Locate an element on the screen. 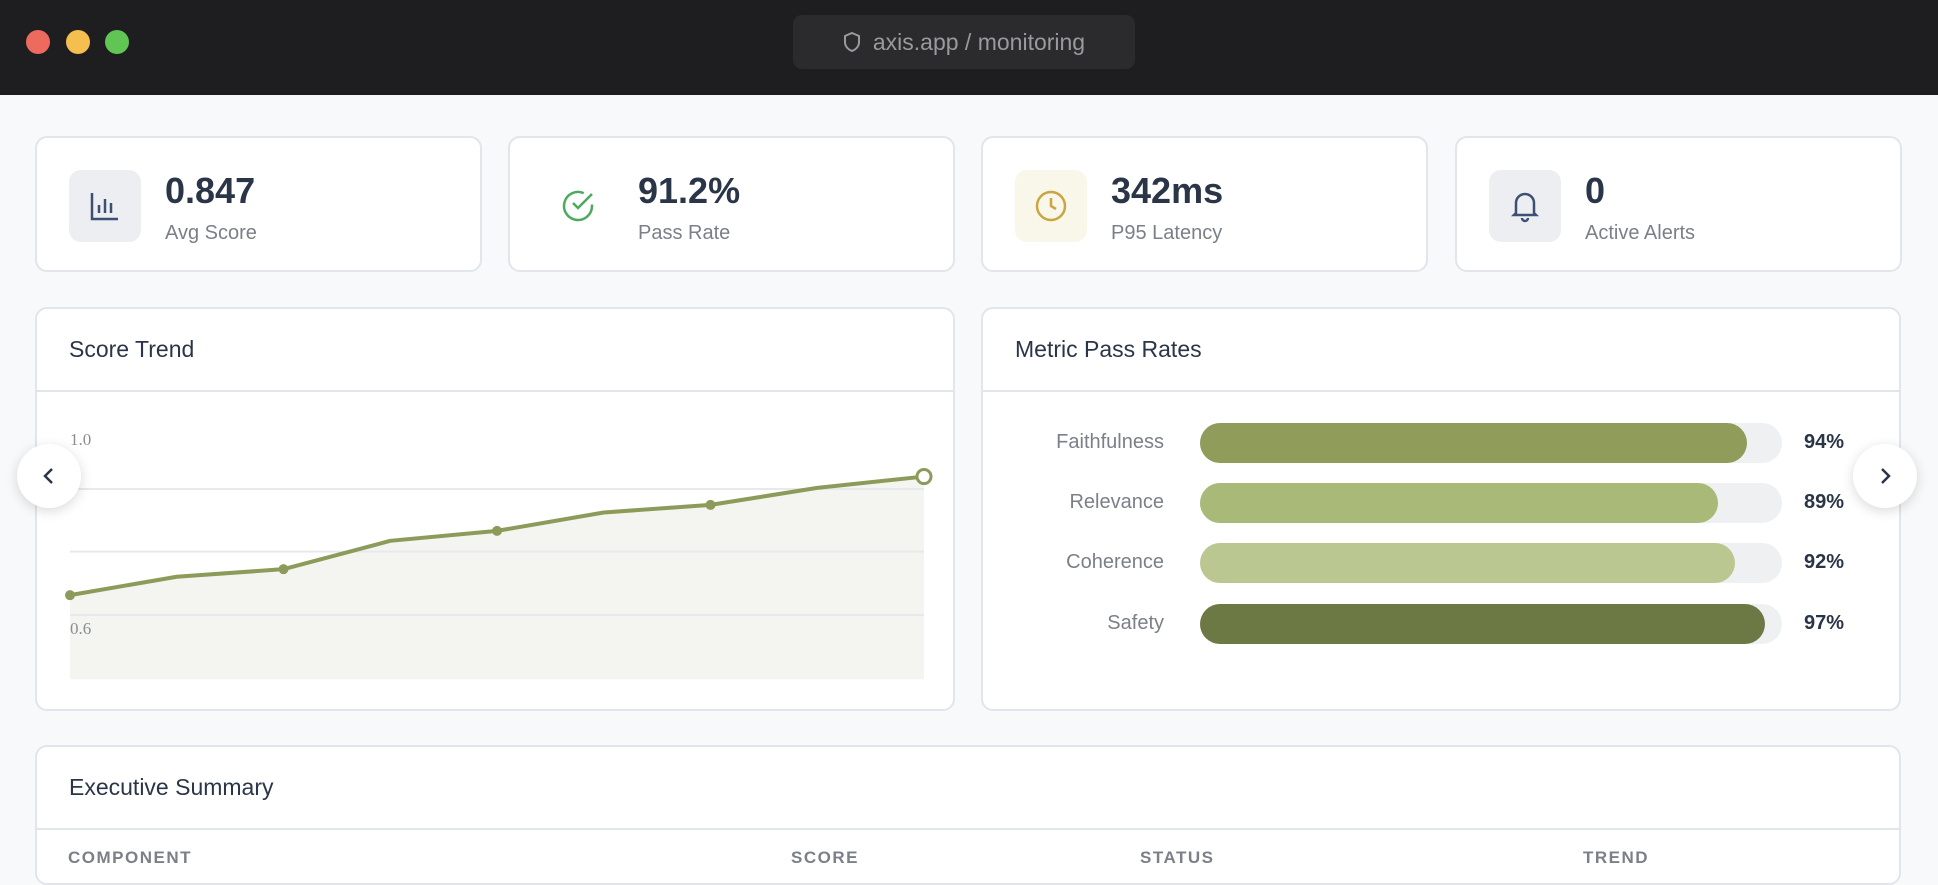 The height and width of the screenshot is (885, 1938). chevron-left-icon is located at coordinates (48, 476).